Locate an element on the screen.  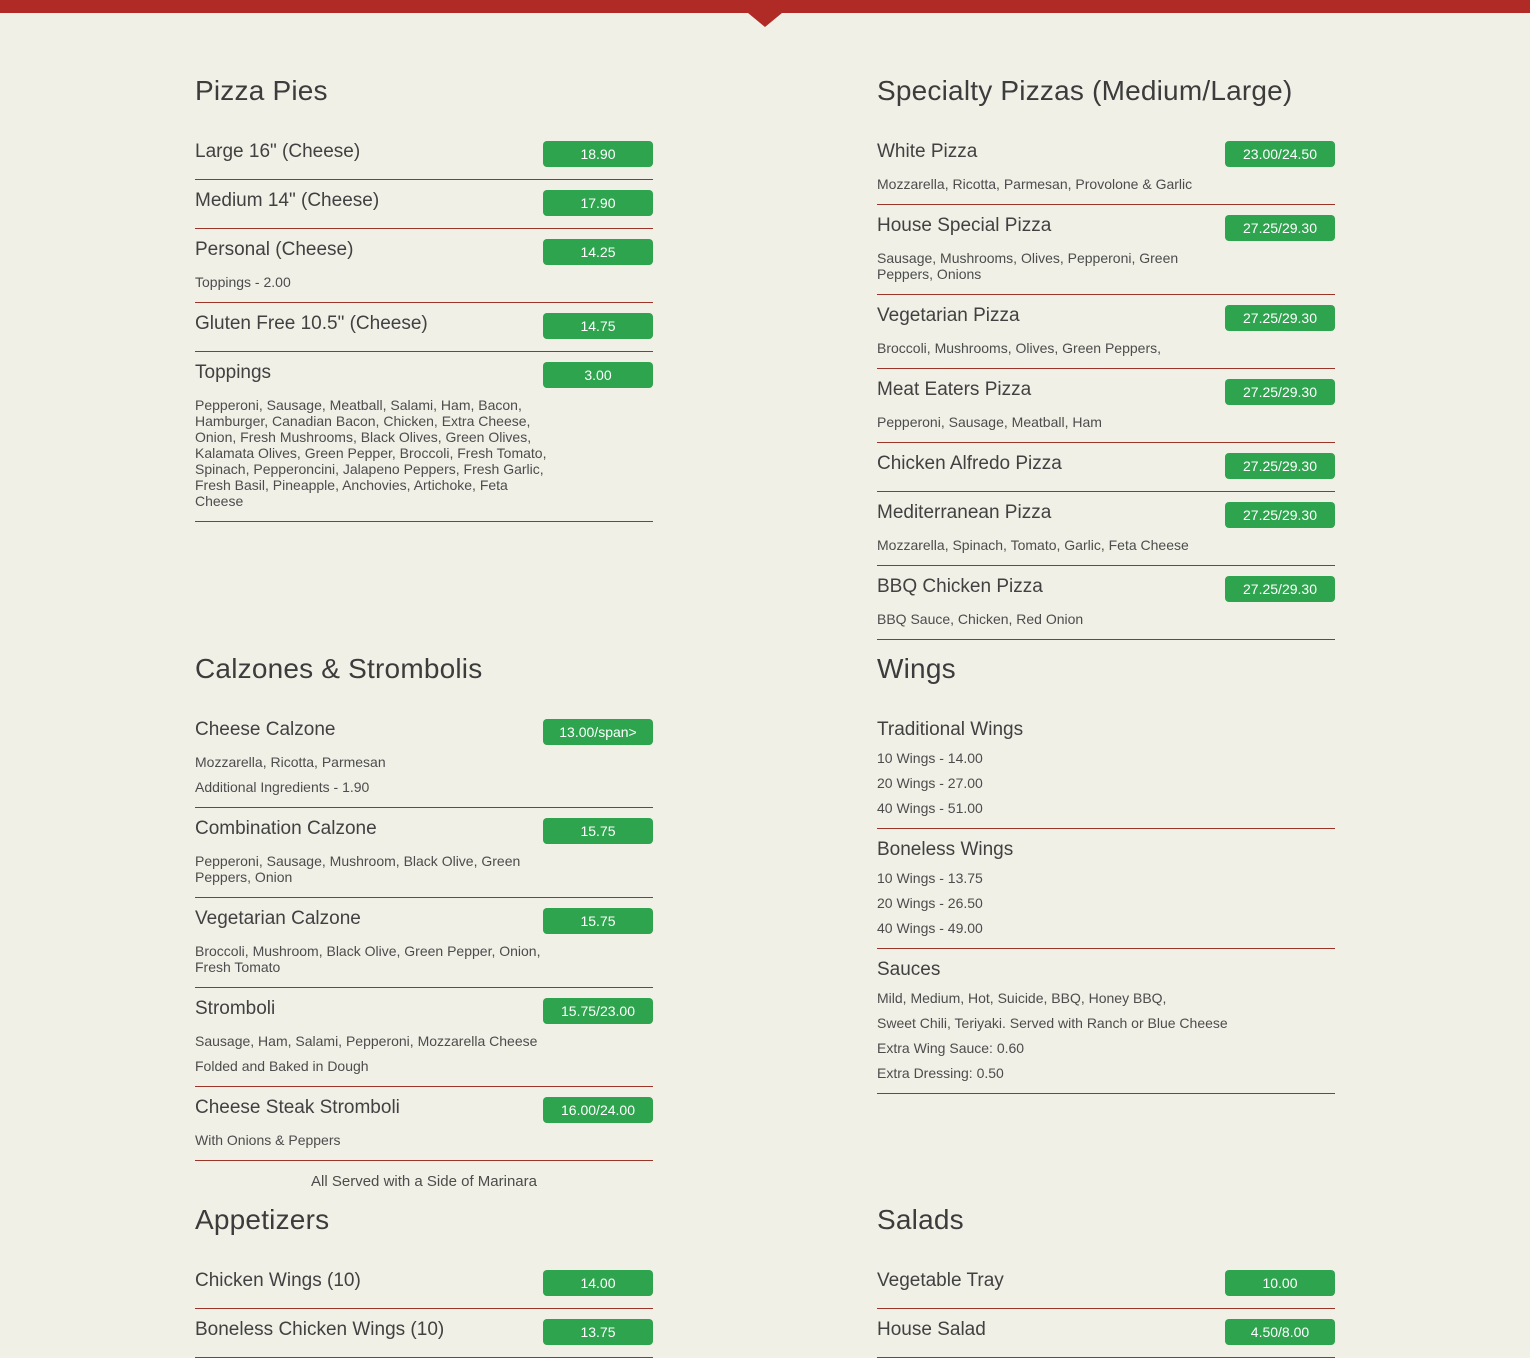
menu-item-description: Toppings - 2.00 is located at coordinates (243, 282).